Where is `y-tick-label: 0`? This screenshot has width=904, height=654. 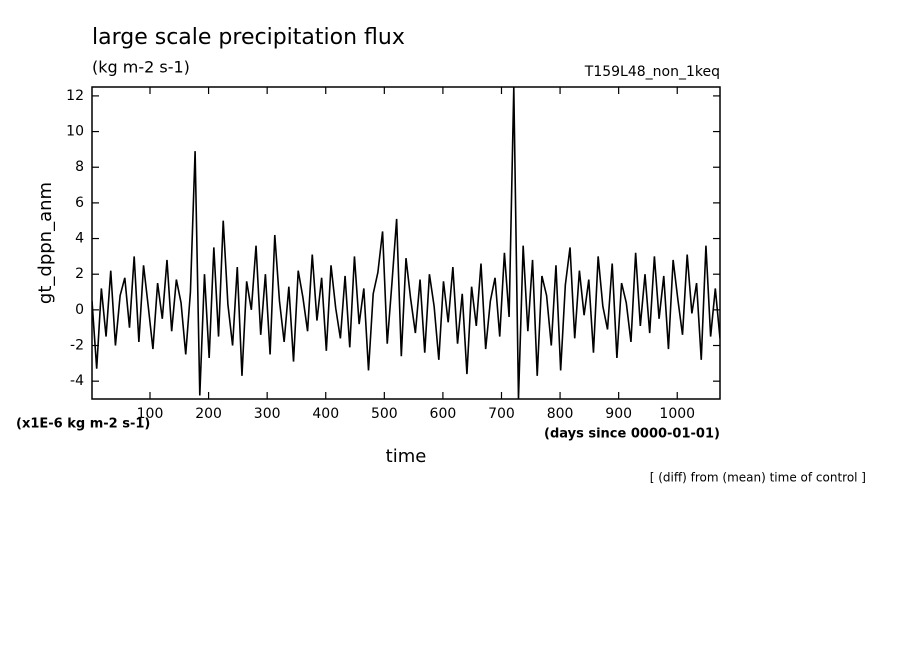
y-tick-label: 0 is located at coordinates (79, 310).